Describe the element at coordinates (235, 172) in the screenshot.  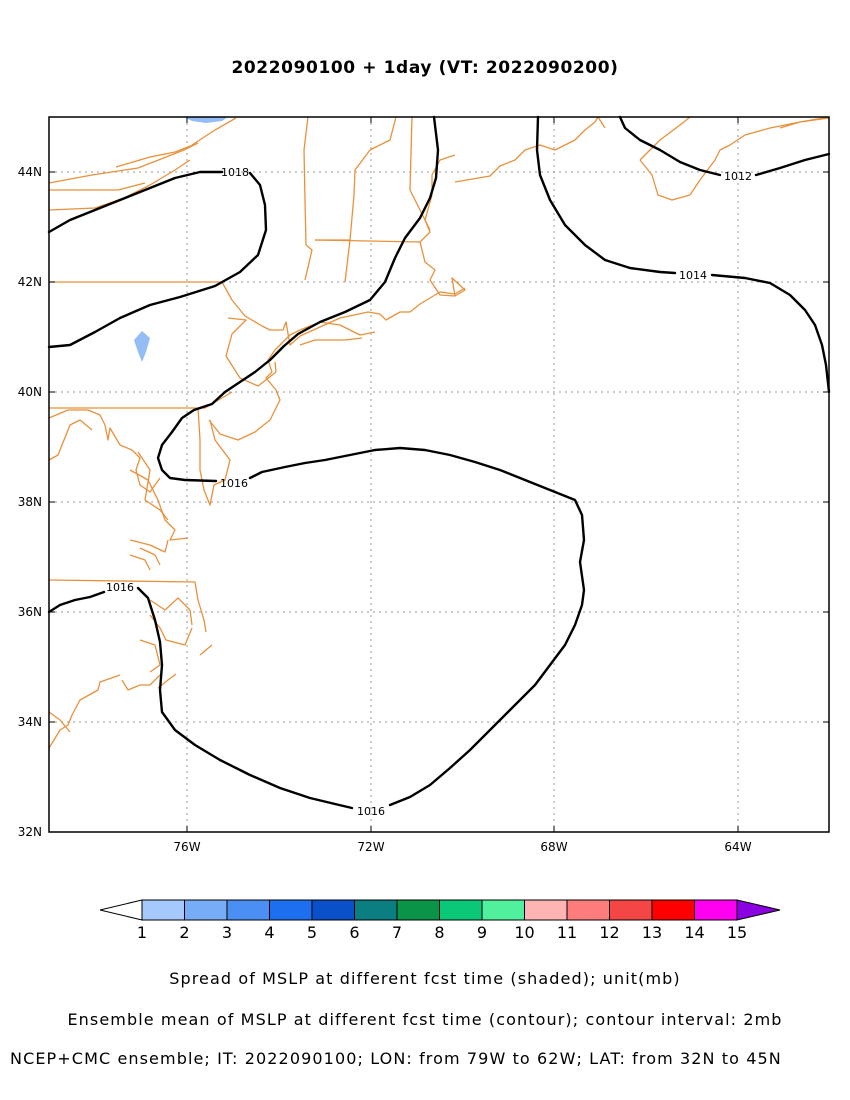
I see `contour-label: 1018` at that location.